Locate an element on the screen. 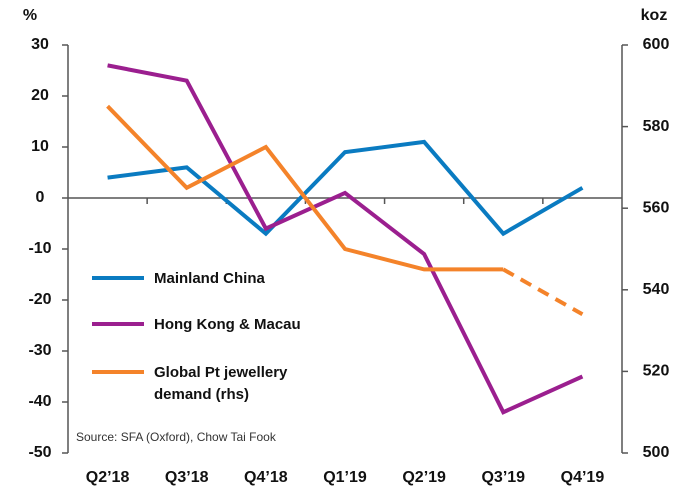 This screenshot has width=692, height=489. x-tick-label: Q4’19 is located at coordinates (583, 477).